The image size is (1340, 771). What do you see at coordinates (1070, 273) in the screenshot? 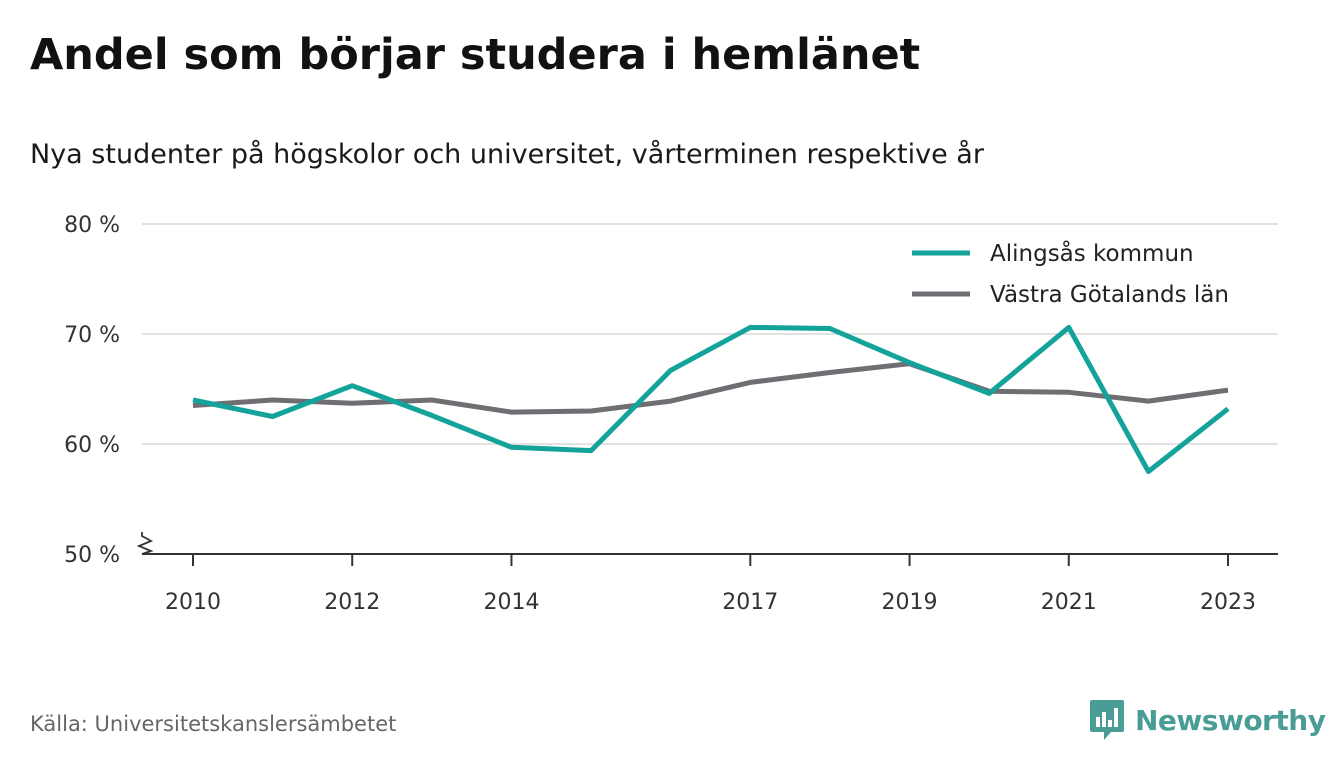
I see `legend: Alingsås kommun Västra Götalands län` at bounding box center [1070, 273].